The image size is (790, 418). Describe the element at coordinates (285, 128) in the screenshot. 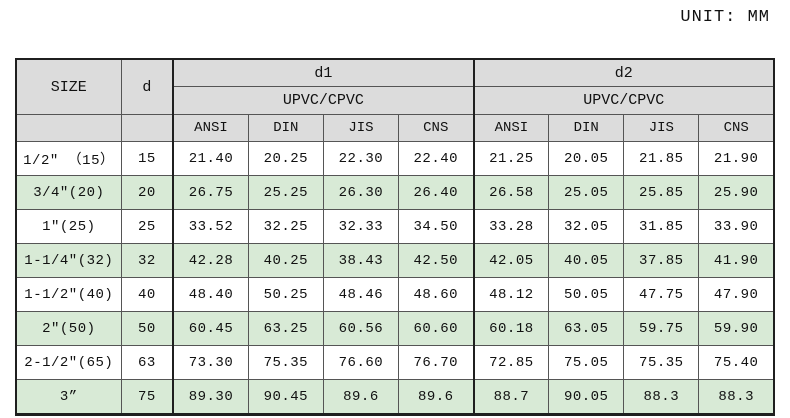

I see `header-d1-din: DIN` at that location.